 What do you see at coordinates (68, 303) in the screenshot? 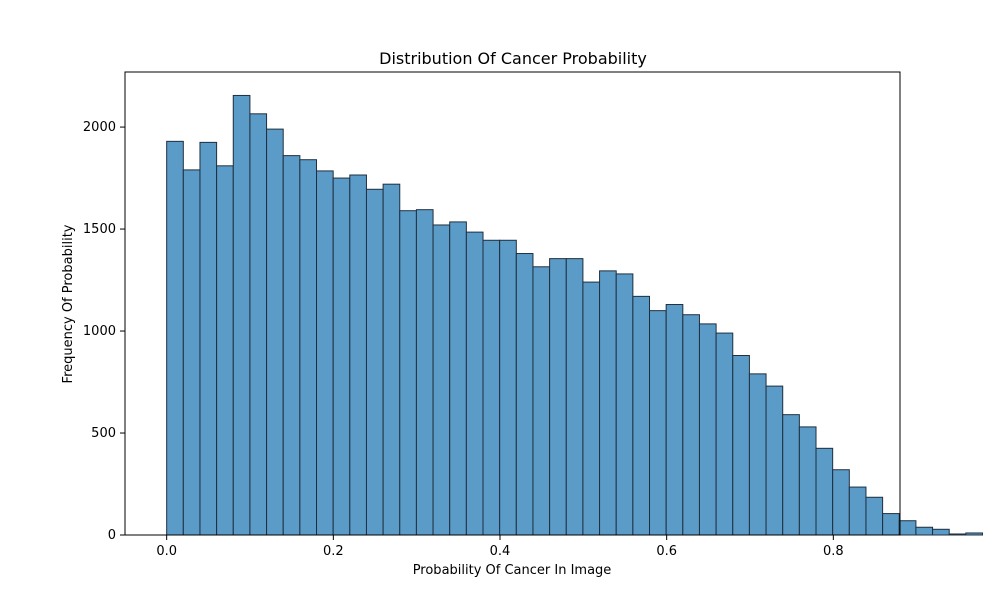
I see `y-axis-label: Frequency Of Probability` at bounding box center [68, 303].